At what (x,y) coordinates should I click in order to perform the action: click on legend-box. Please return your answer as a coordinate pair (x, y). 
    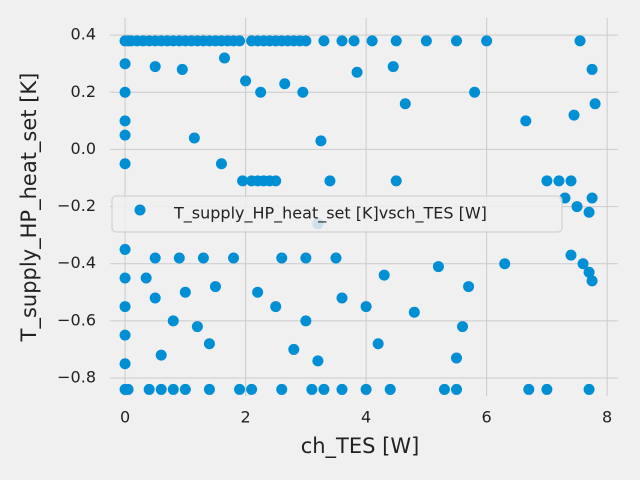
    Looking at the image, I should click on (337, 214).